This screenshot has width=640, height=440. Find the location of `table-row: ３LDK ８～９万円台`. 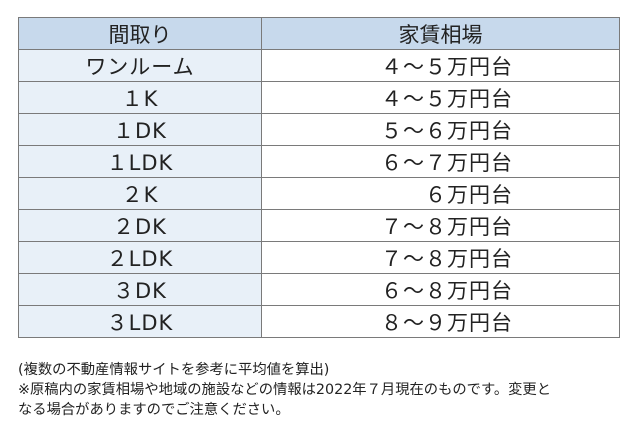

table-row: ３LDK ８～９万円台 is located at coordinates (319, 321).